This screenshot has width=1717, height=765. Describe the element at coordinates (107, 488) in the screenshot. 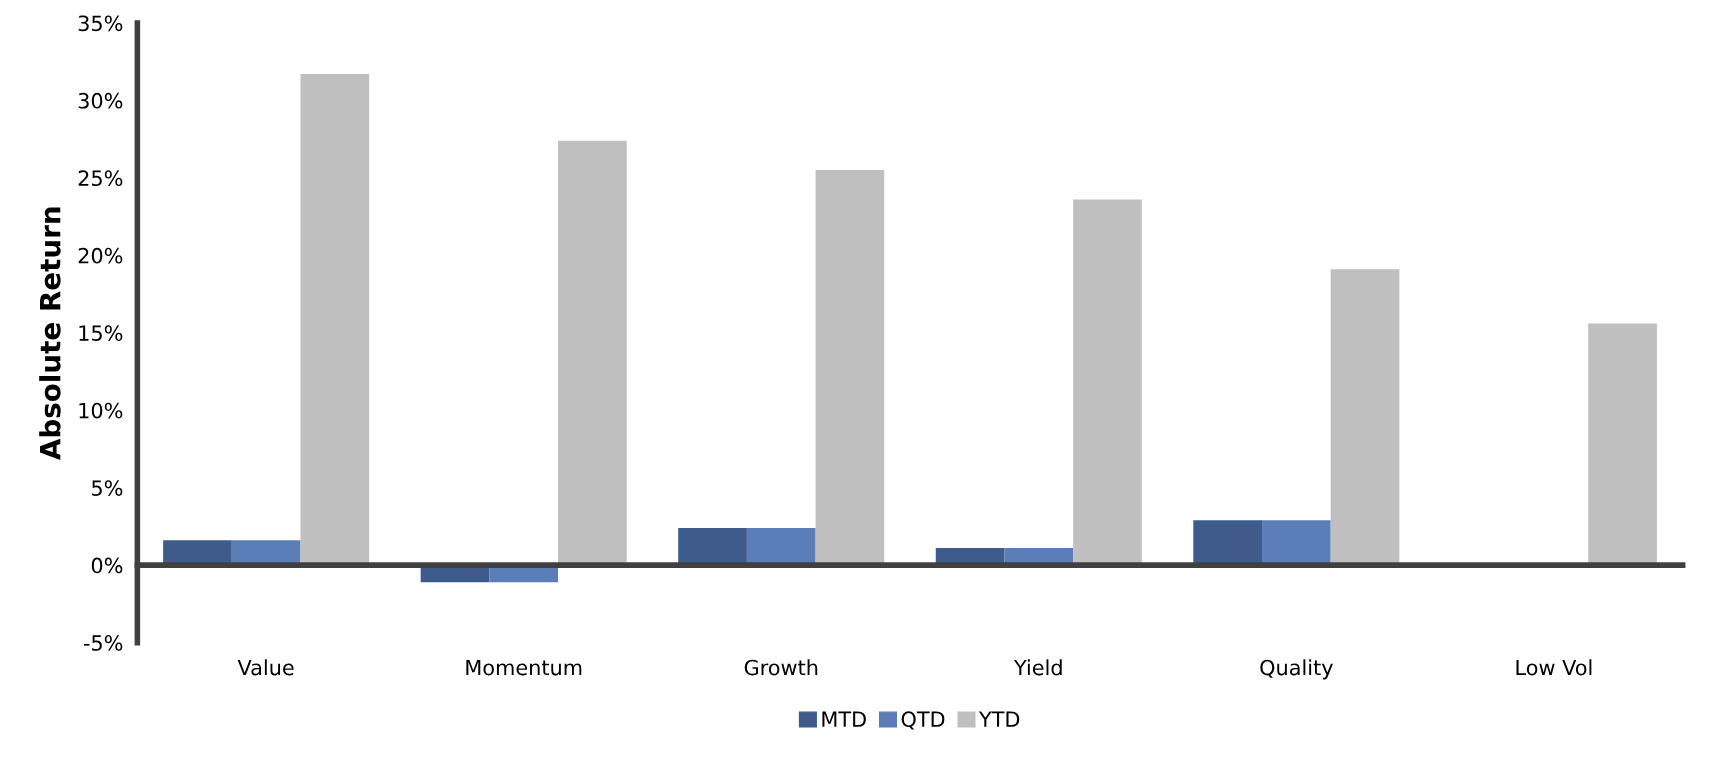

I see `y-tick-label: 5%` at that location.